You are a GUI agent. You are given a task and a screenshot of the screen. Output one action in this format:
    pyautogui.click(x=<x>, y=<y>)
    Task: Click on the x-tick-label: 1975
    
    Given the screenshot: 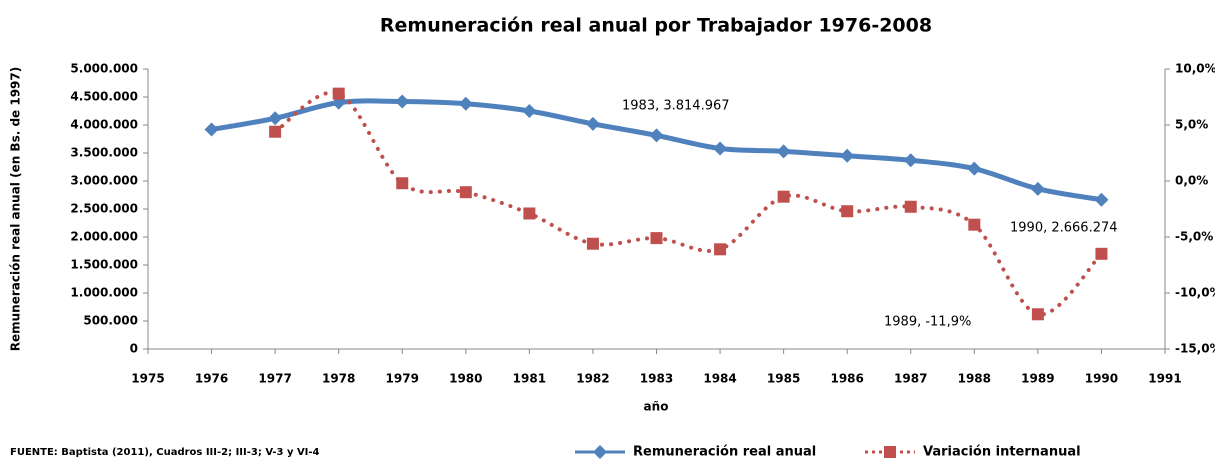 What is the action you would take?
    pyautogui.click(x=147, y=379)
    